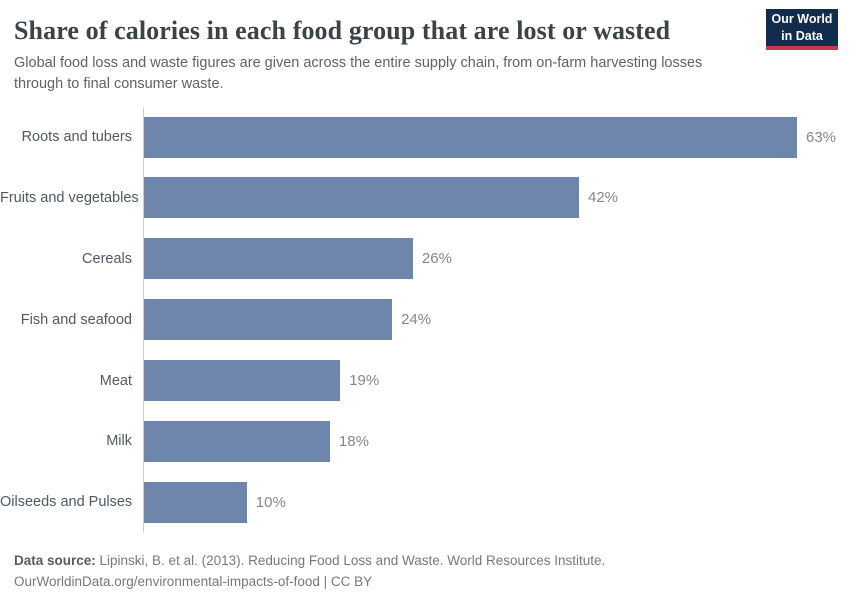 The image size is (850, 600). Describe the element at coordinates (55, 560) in the screenshot. I see `data-source-label: Data source:` at that location.